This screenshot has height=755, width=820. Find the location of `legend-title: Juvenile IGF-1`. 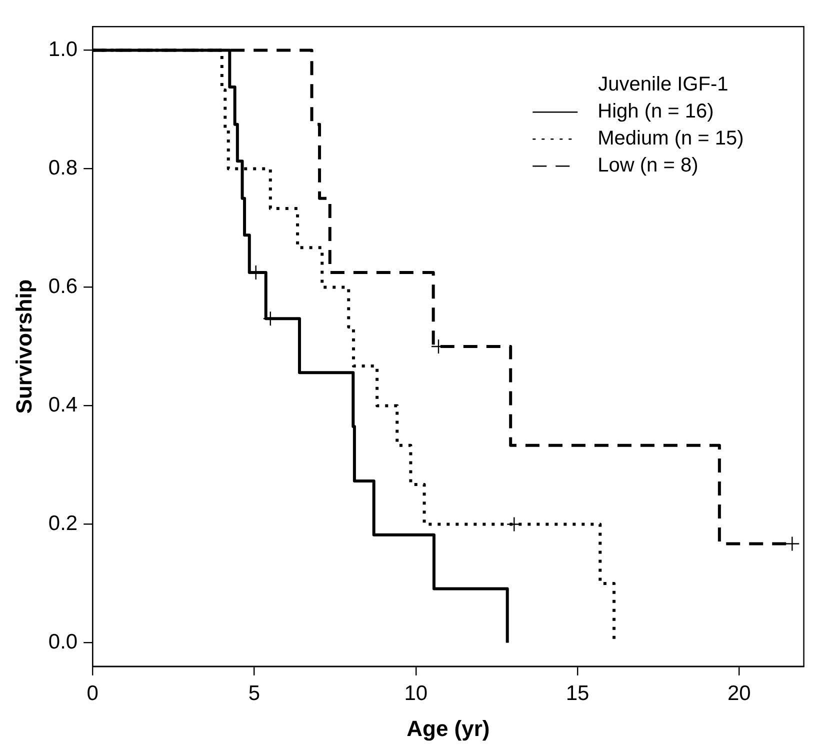

legend-title: Juvenile IGF-1 is located at coordinates (663, 85).